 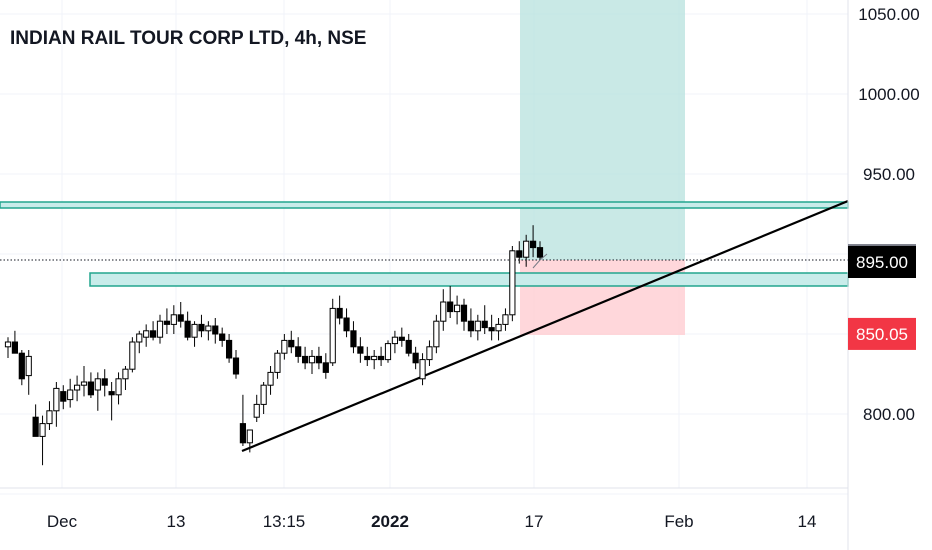 What do you see at coordinates (424, 205) in the screenshot?
I see `resistance-zone` at bounding box center [424, 205].